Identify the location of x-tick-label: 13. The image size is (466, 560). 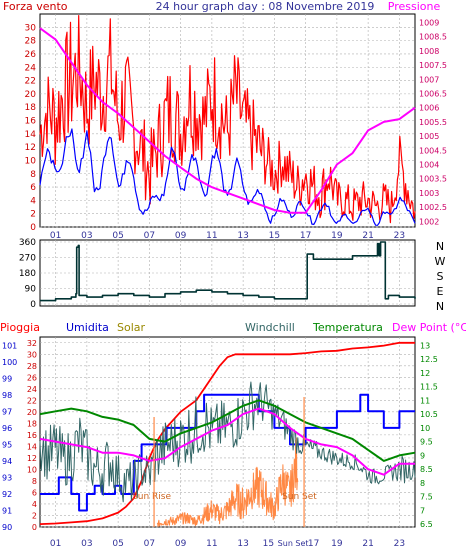
(242, 544).